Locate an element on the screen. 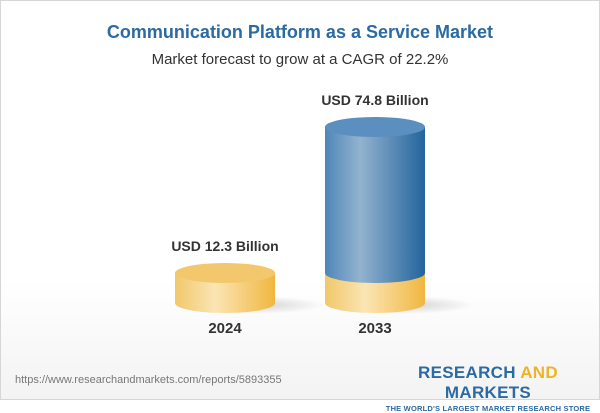 This screenshot has height=413, width=600. bar-top-2033 is located at coordinates (375, 127).